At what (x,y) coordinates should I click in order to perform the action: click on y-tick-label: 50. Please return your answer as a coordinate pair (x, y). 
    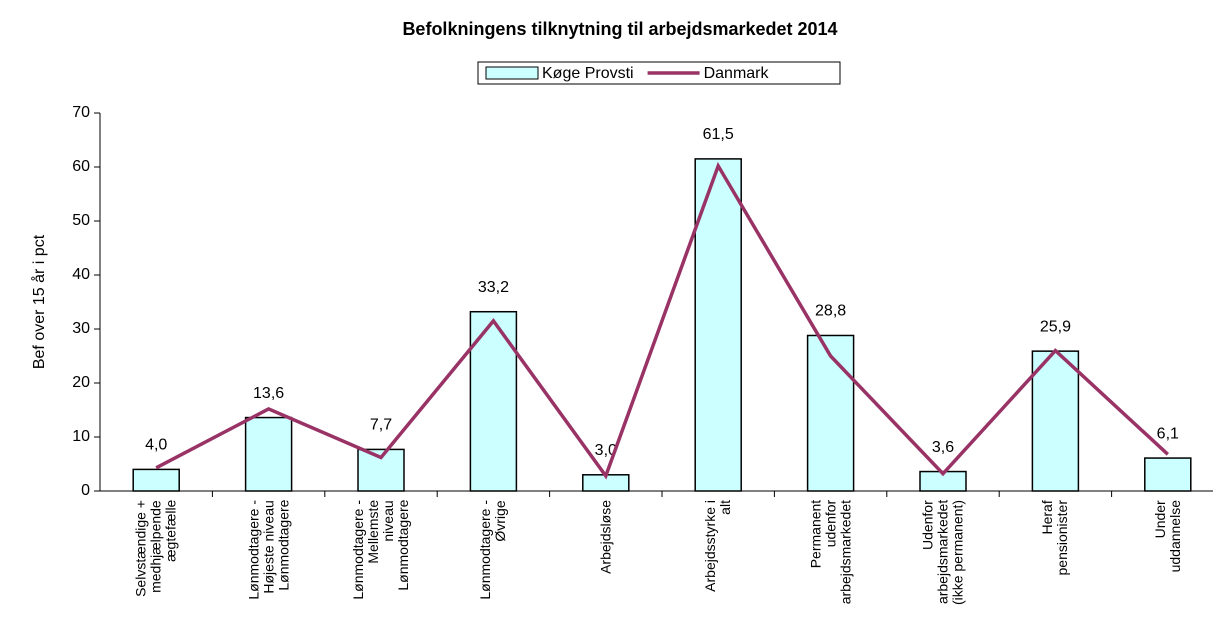
    Looking at the image, I should click on (81, 220).